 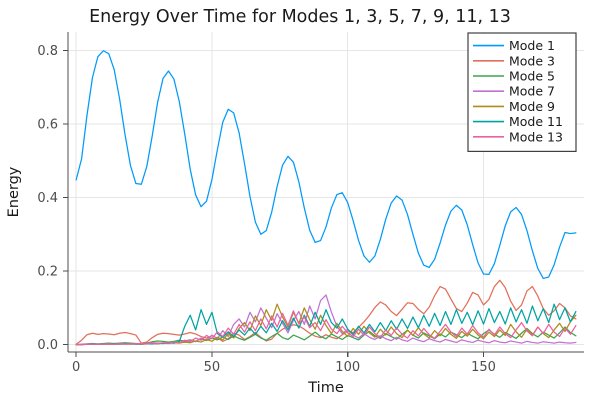 I want to click on x-axis-label: Time, so click(x=325, y=388).